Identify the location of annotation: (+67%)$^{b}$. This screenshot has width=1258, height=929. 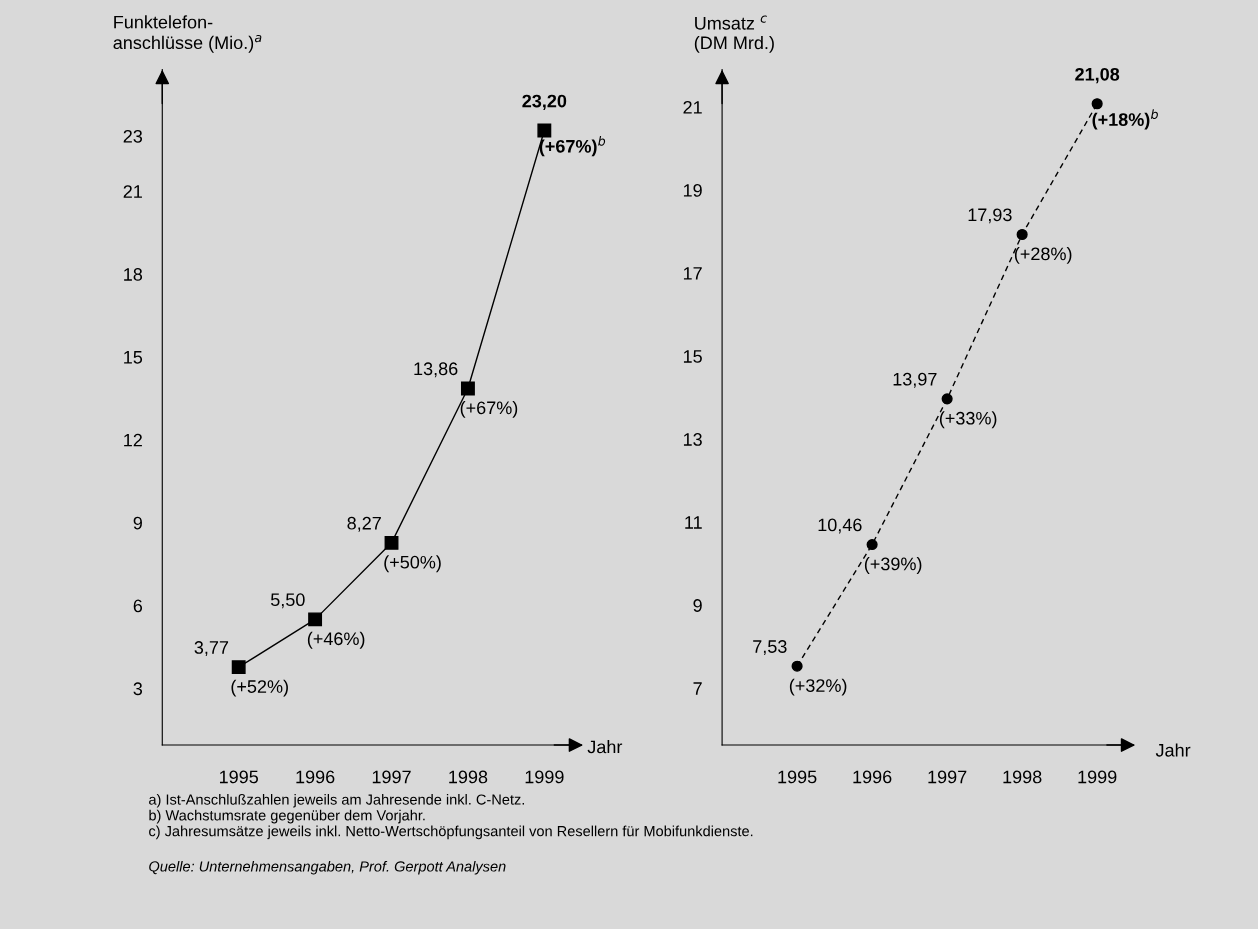
(572, 146).